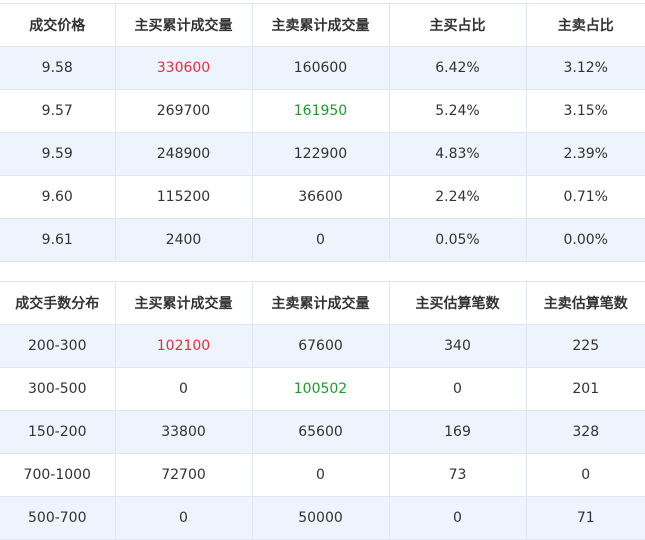 The height and width of the screenshot is (540, 645). Describe the element at coordinates (58, 197) in the screenshot. I see `cell-price: 9.60` at that location.